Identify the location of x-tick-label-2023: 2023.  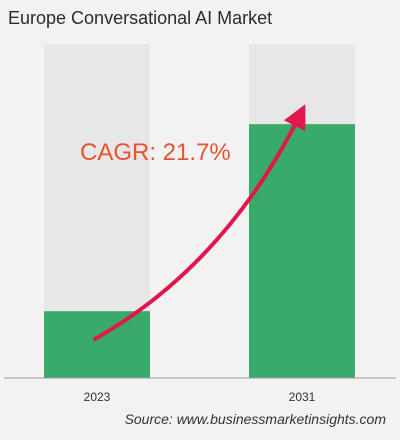
(97, 397).